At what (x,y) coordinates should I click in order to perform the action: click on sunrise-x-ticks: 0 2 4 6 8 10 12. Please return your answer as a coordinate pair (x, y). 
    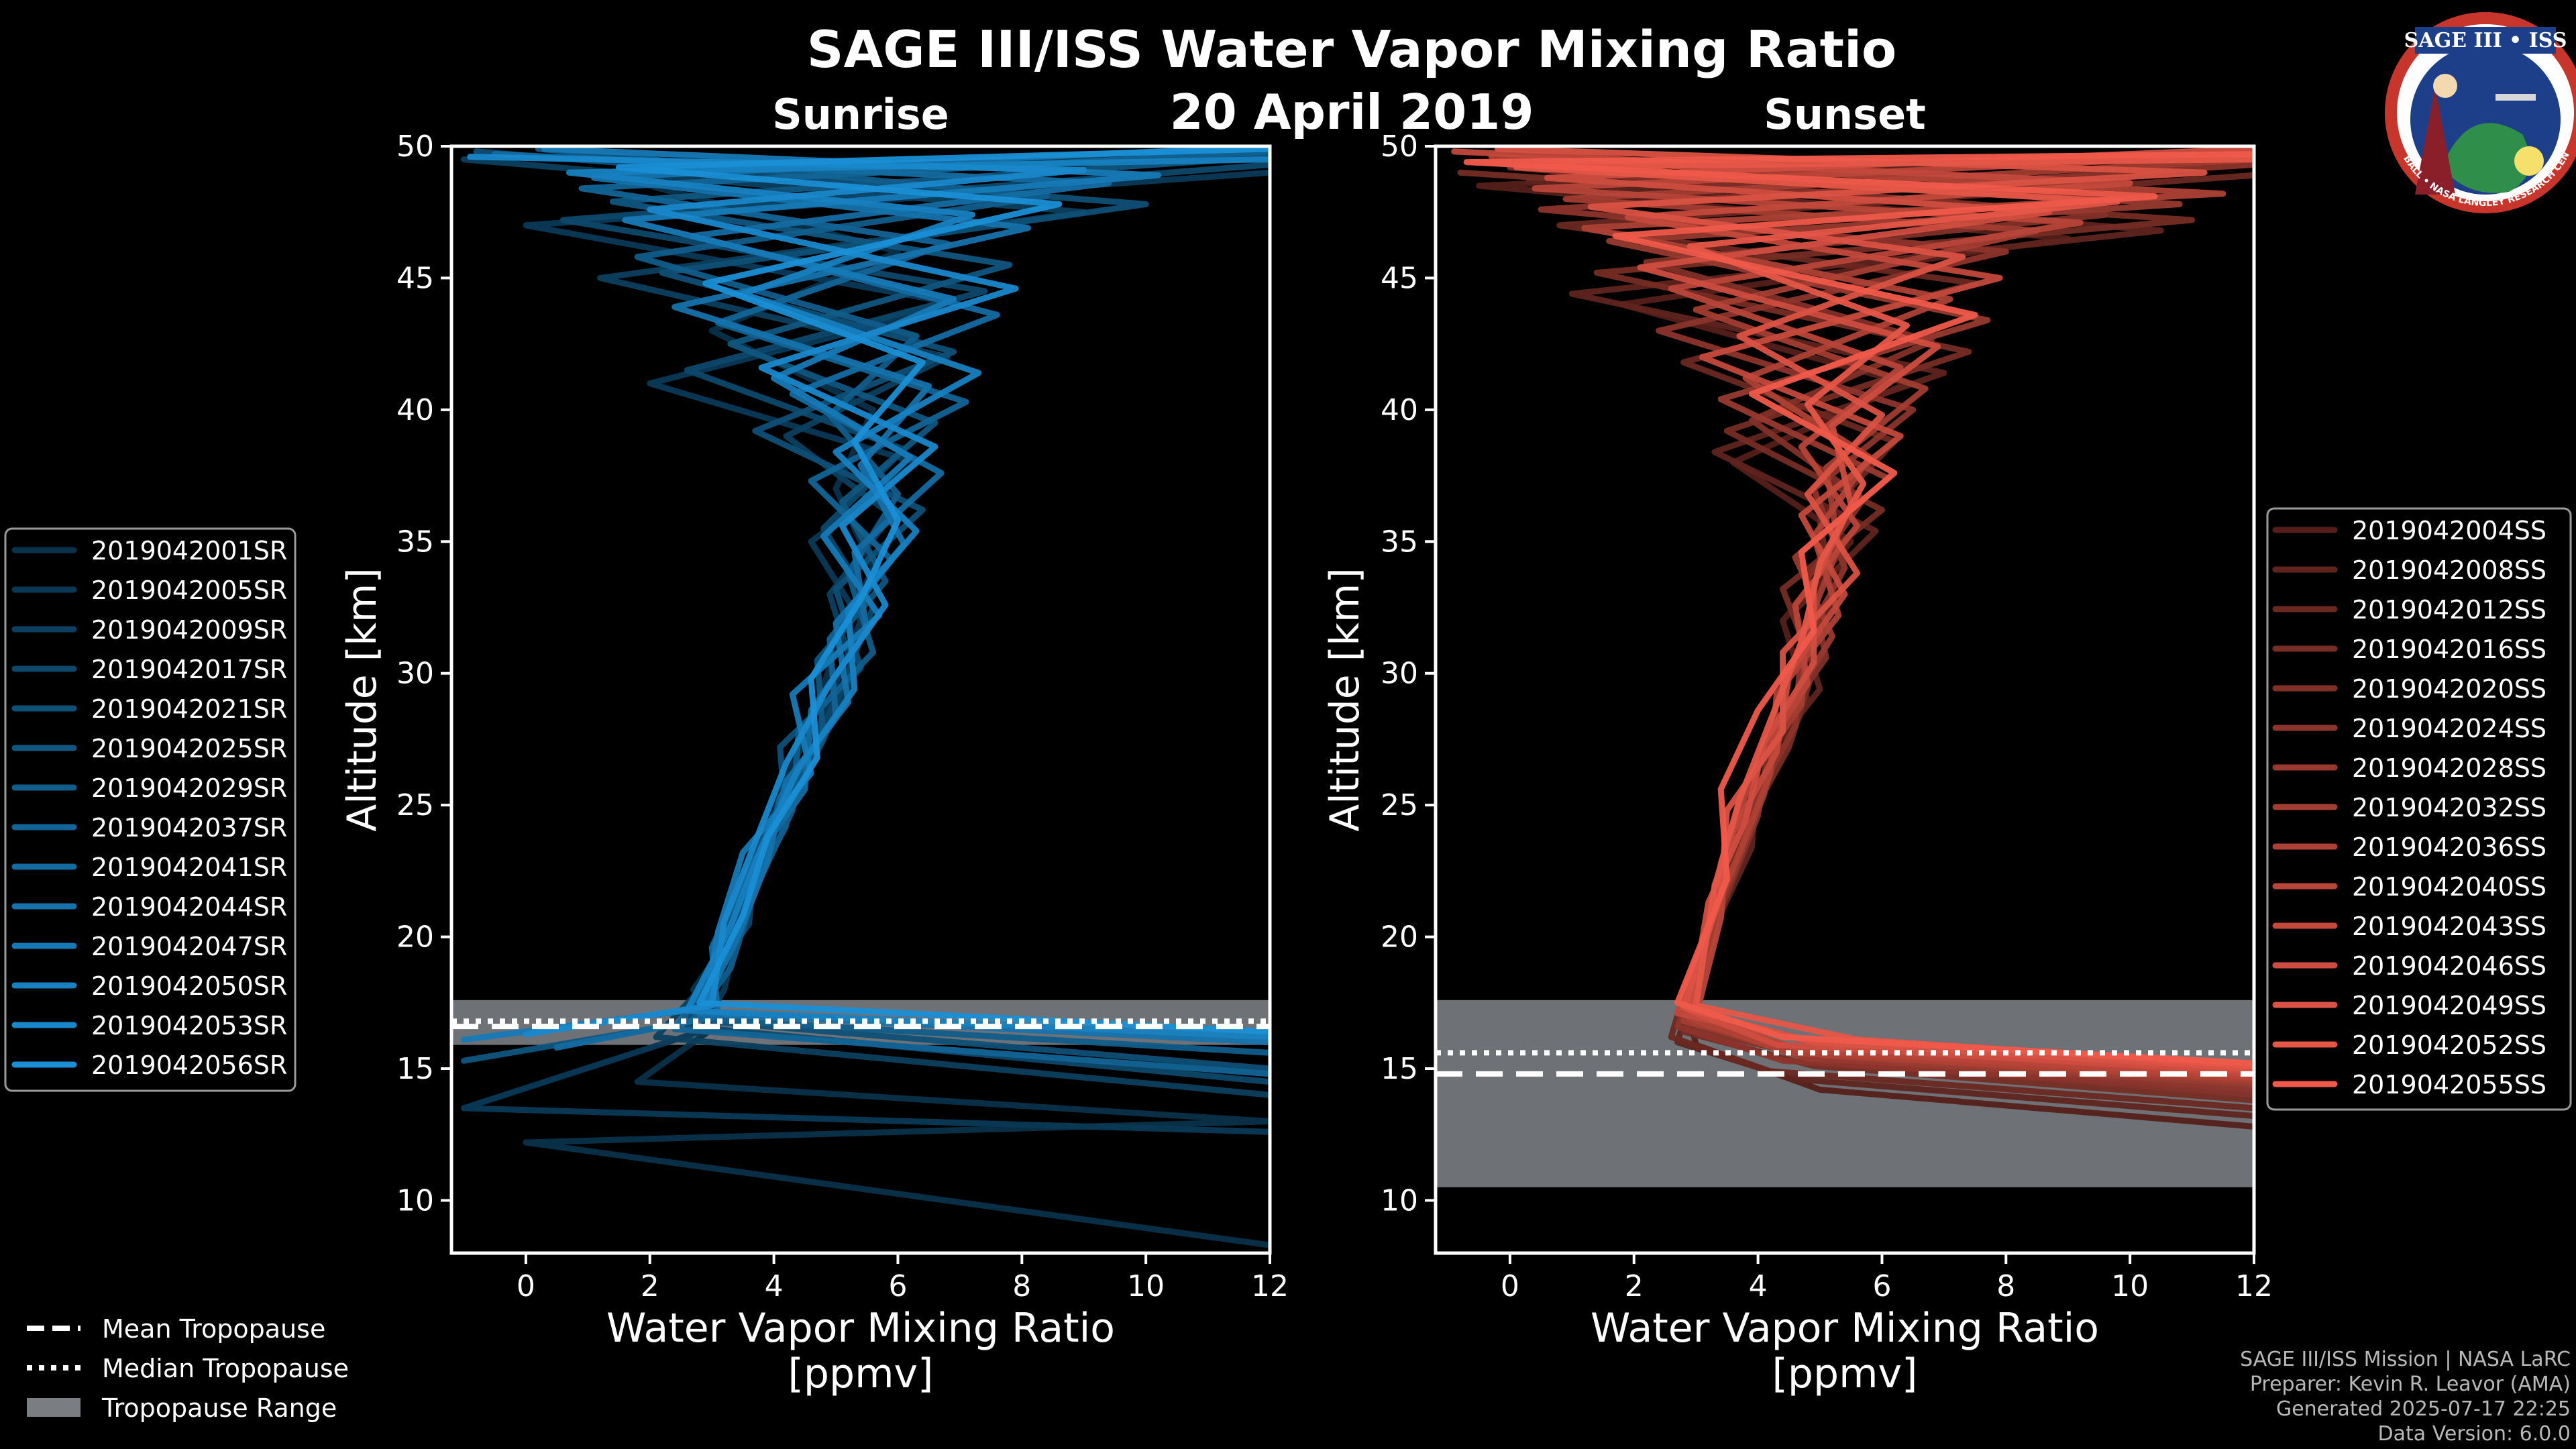
    Looking at the image, I should click on (903, 1278).